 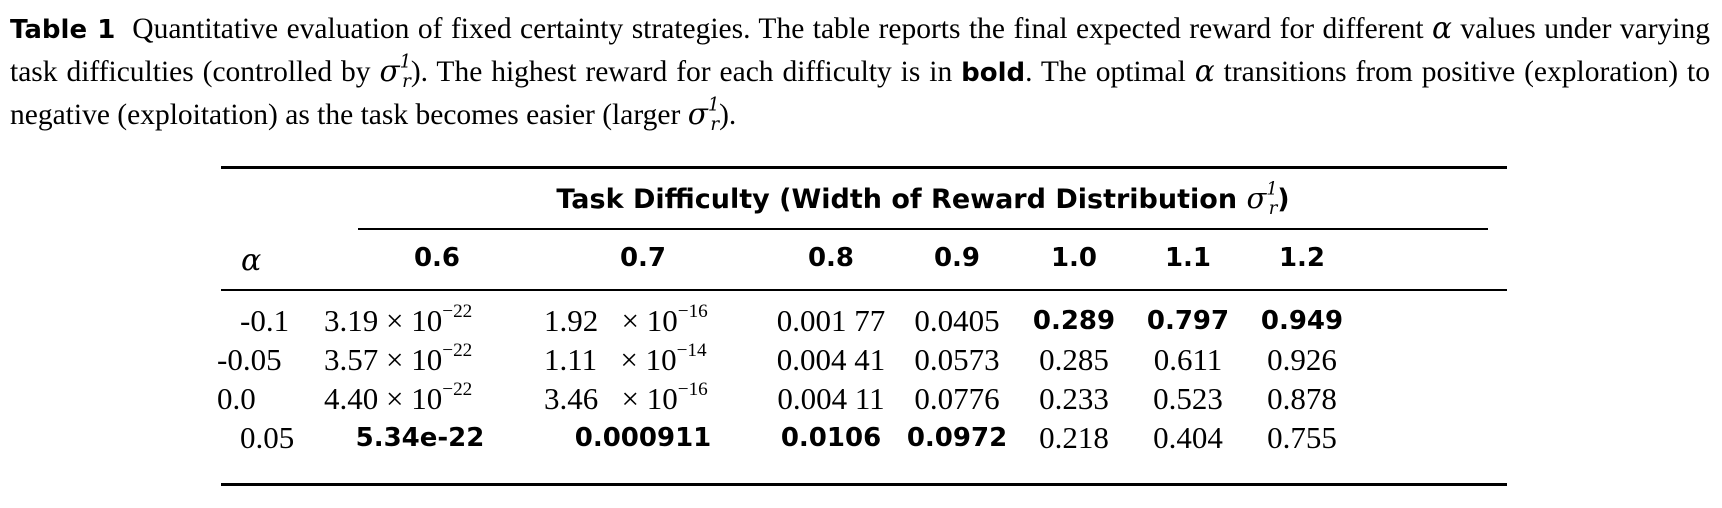 I want to click on row-1-value-0-6-times: ×, so click(x=395, y=320).